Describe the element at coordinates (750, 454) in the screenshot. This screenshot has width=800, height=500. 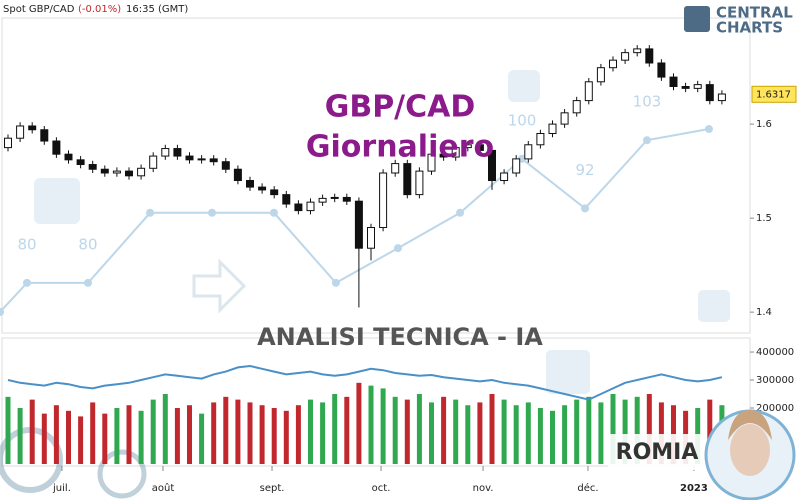
I see `avatar` at that location.